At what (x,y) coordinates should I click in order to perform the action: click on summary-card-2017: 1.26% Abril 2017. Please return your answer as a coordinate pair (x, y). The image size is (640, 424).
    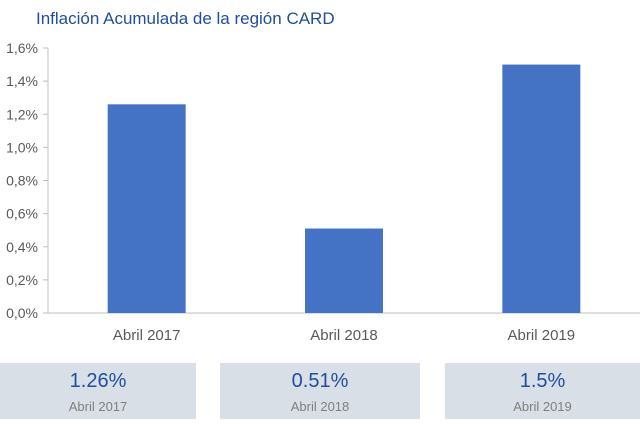
    Looking at the image, I should click on (98, 391).